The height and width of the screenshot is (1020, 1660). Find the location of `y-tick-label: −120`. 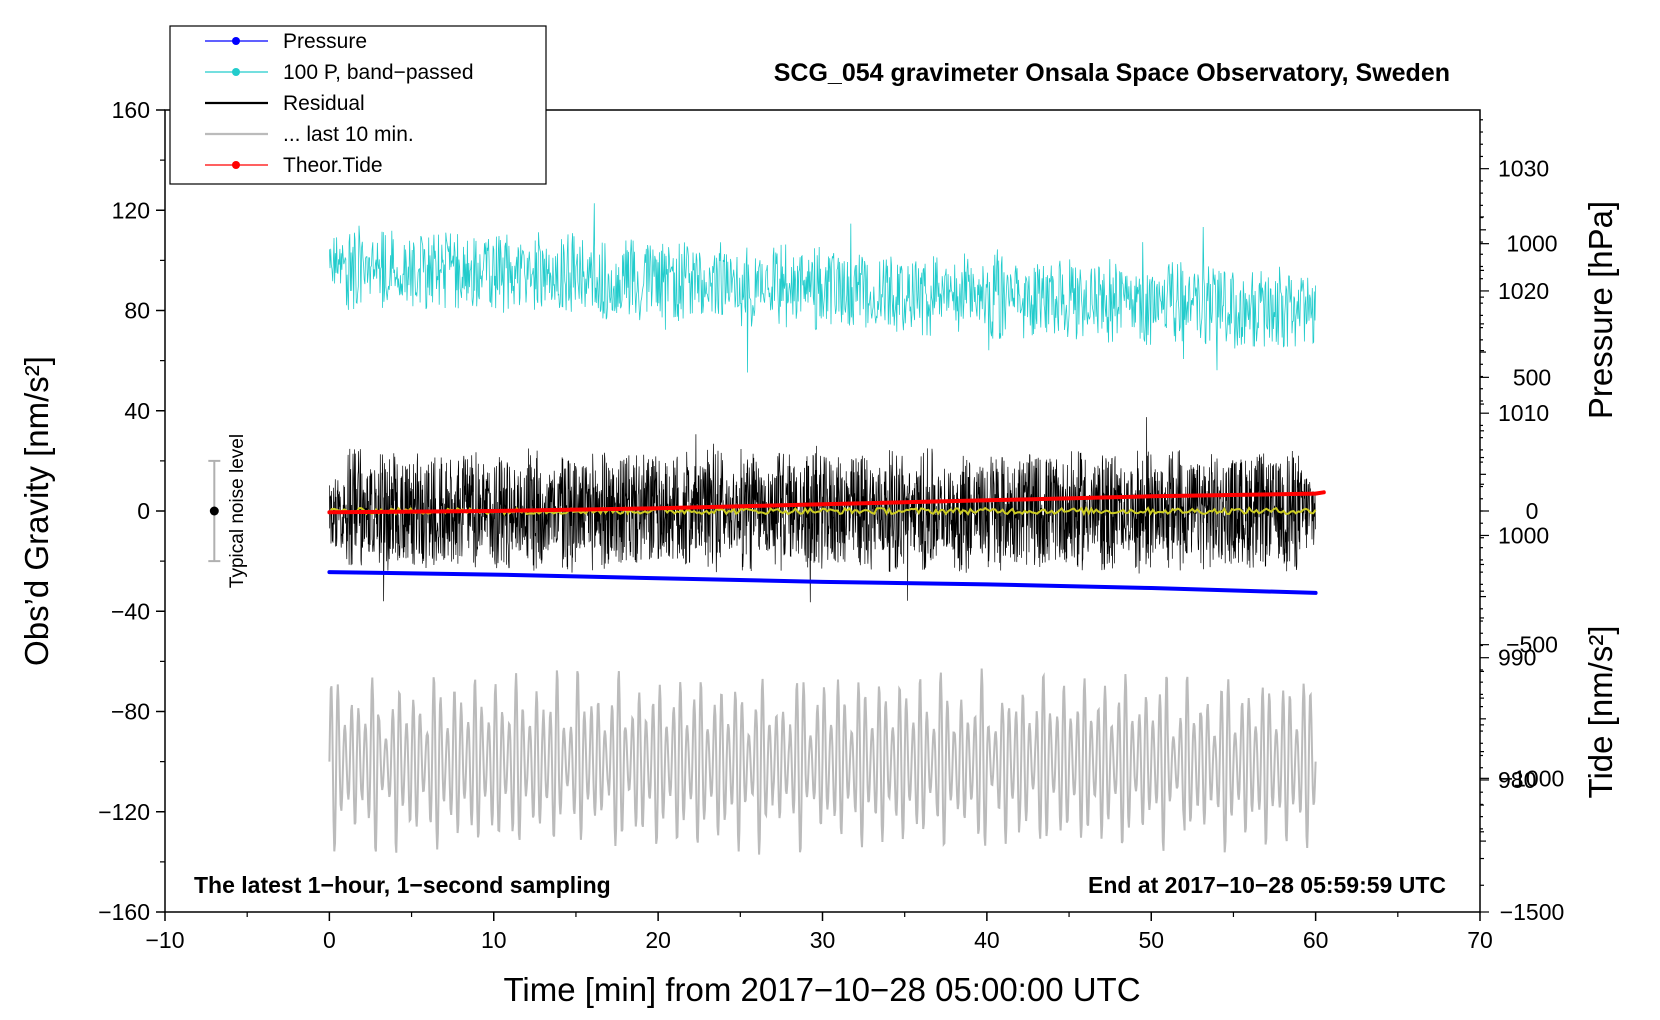

y-tick-label: −120 is located at coordinates (124, 812).